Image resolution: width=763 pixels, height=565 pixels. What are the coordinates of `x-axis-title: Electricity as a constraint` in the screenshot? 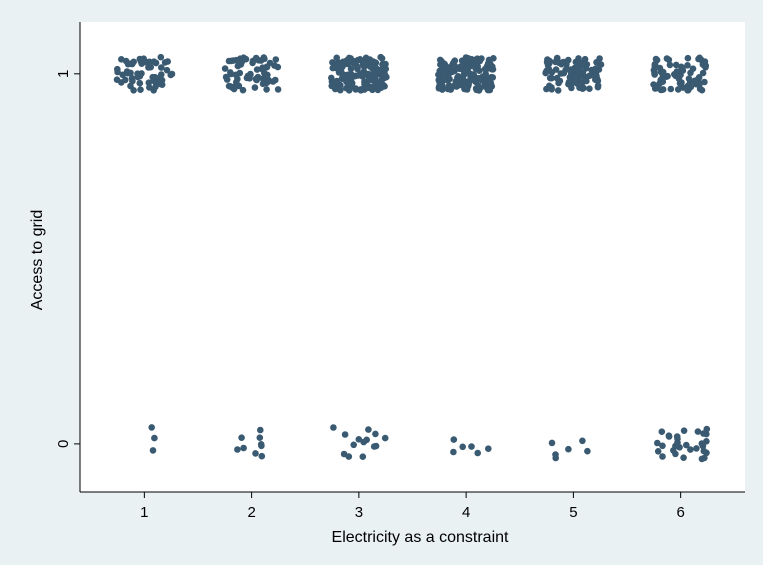 It's located at (421, 537).